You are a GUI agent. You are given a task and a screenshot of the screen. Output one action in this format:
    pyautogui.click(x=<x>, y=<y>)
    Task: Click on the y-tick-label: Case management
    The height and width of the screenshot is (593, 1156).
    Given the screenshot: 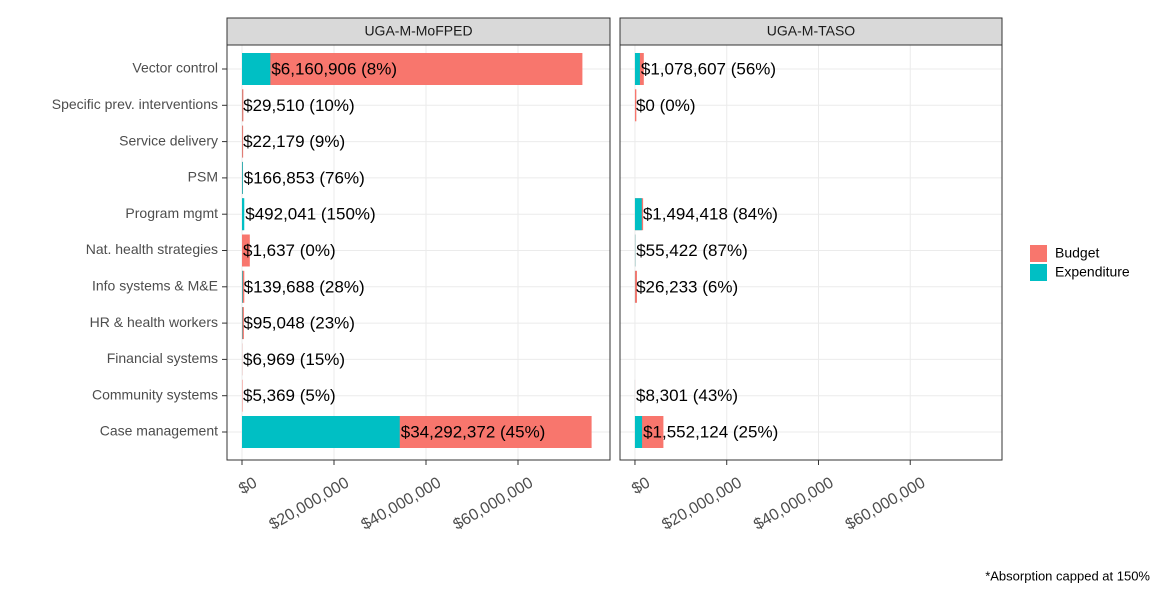 What is the action you would take?
    pyautogui.click(x=159, y=431)
    